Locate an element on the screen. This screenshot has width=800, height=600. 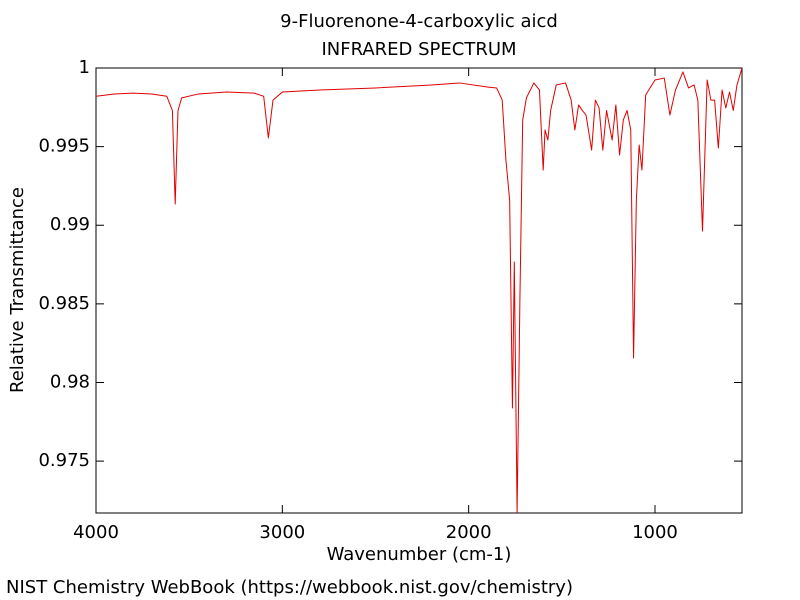
y-axis-label: Relative Transmittance is located at coordinates (17, 290).